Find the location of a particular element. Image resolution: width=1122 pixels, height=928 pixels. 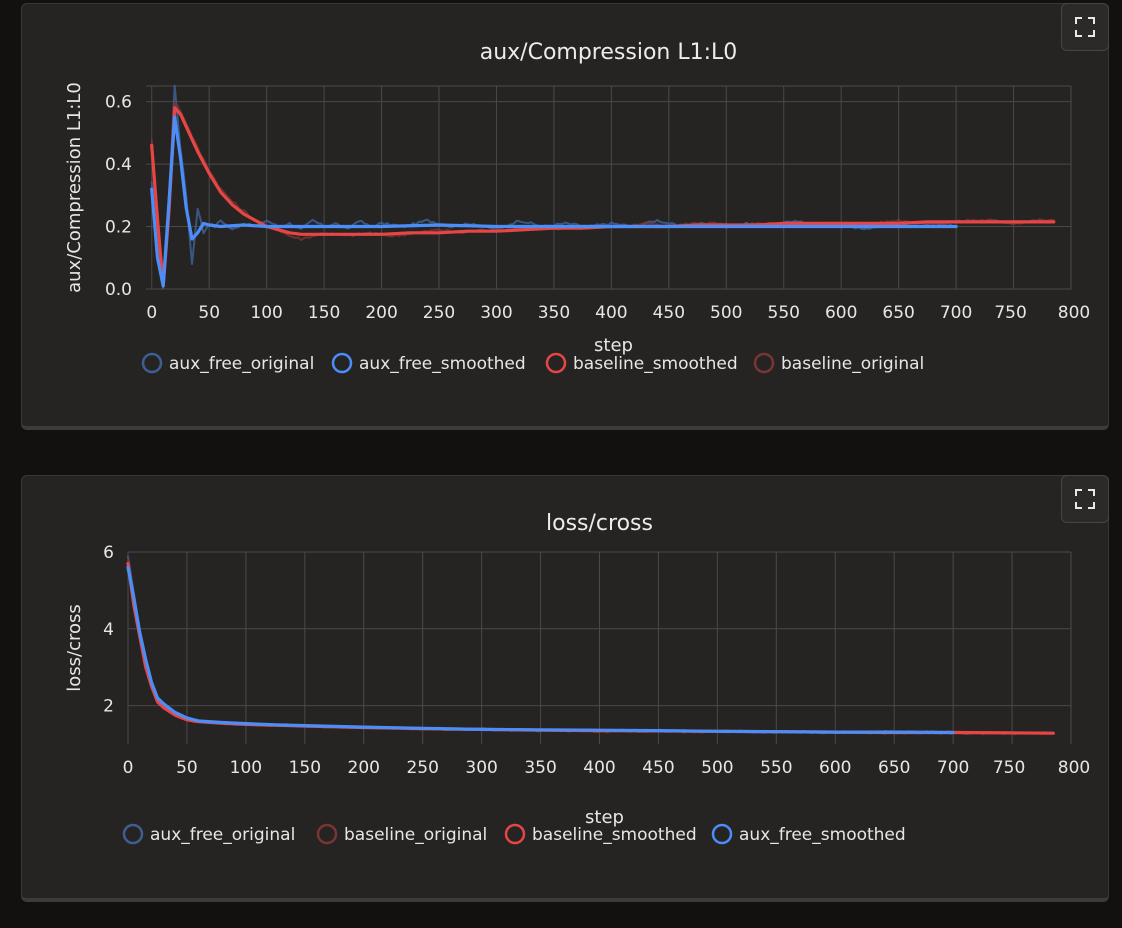

y-tick-label: 0.6 is located at coordinates (118, 103).